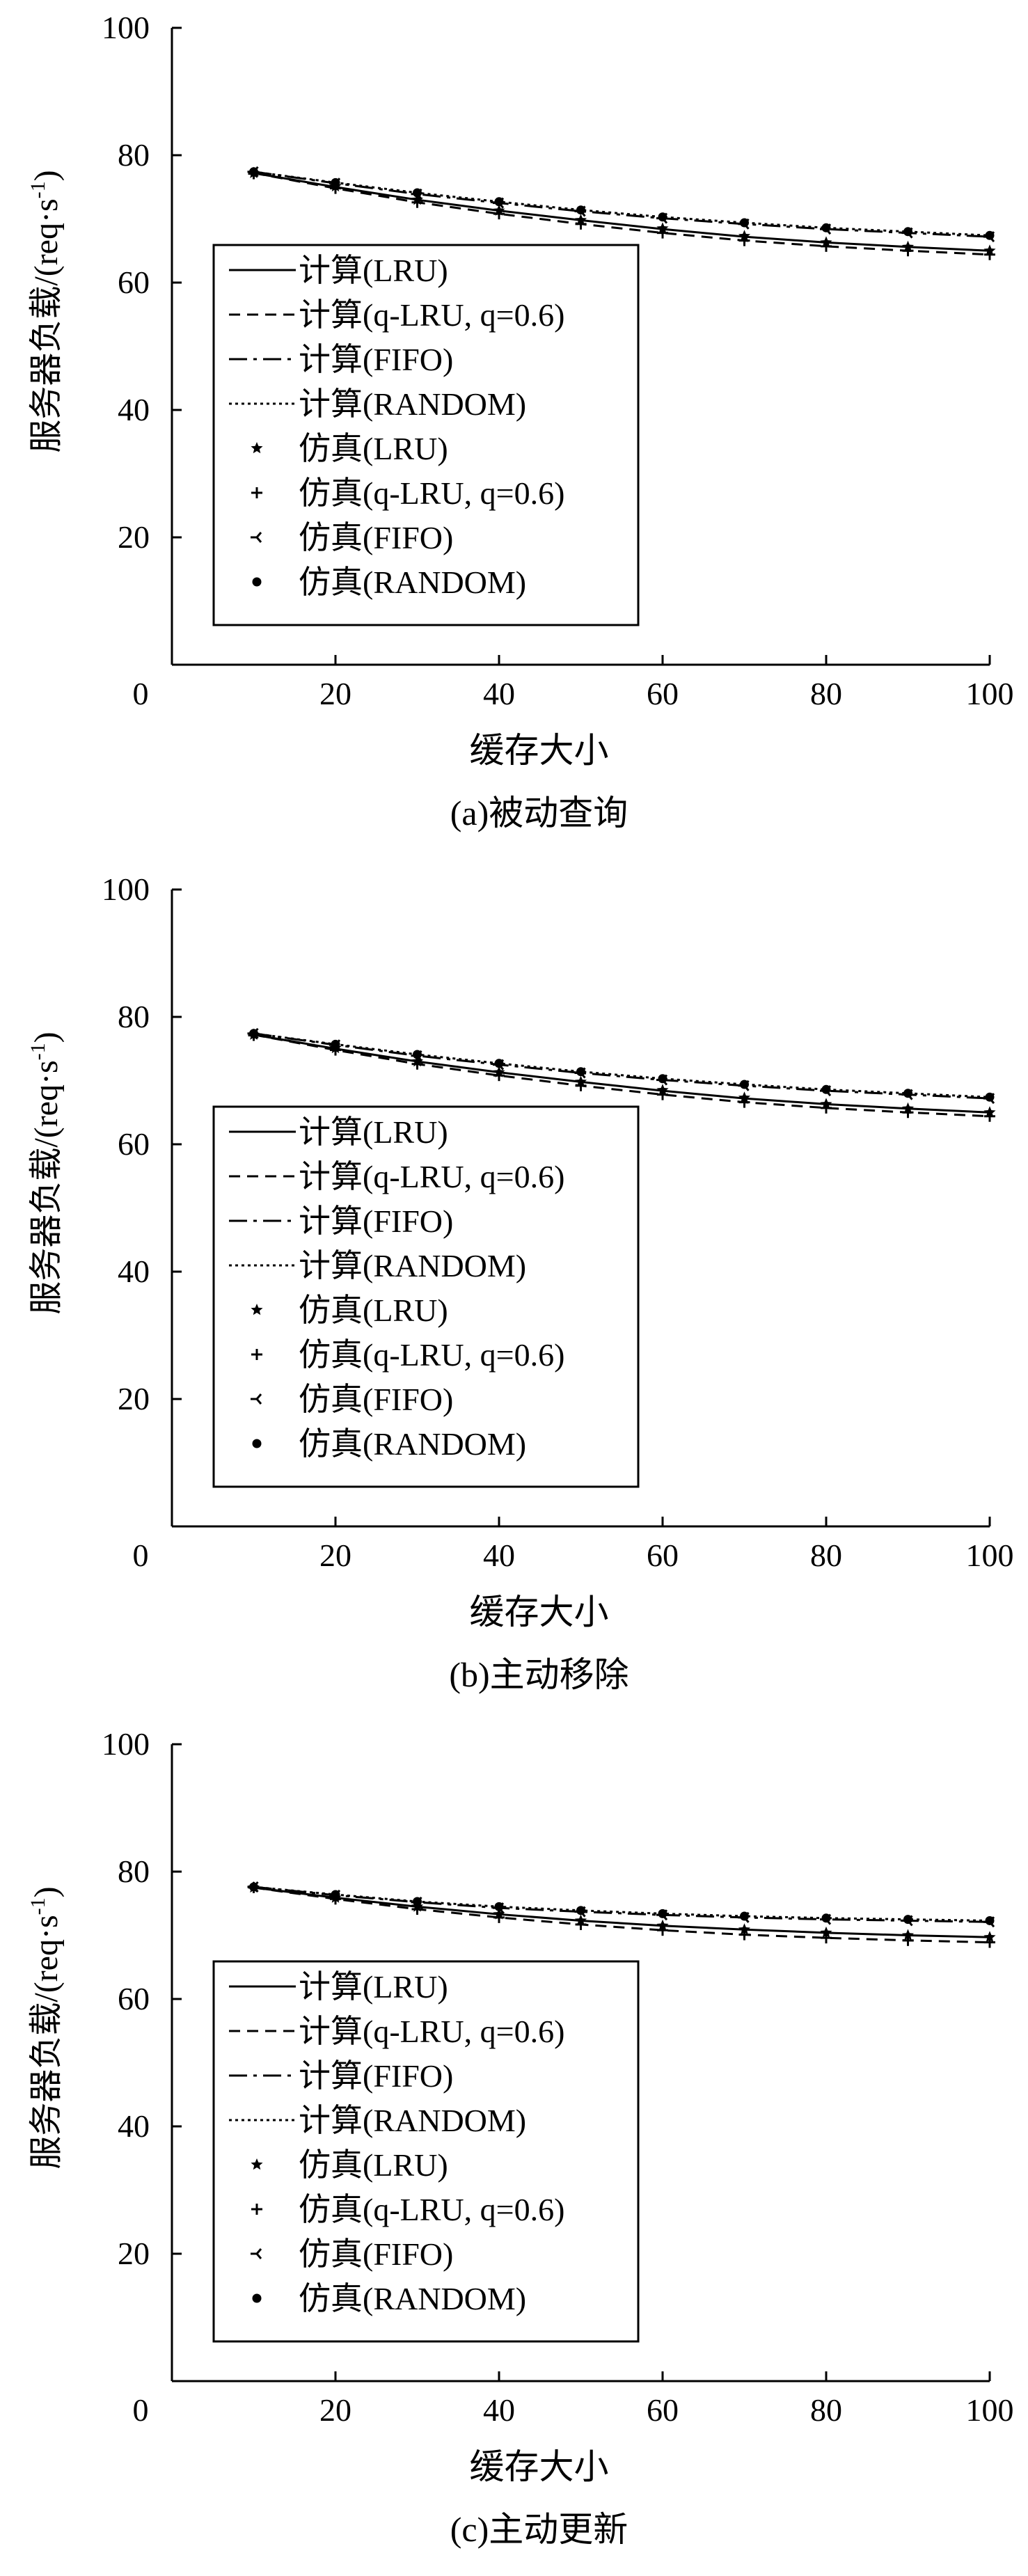 This screenshot has width=1028, height=2576. What do you see at coordinates (431, 1355) in the screenshot?
I see `legend-label: 仿真(q-LRU, q=0.6)` at bounding box center [431, 1355].